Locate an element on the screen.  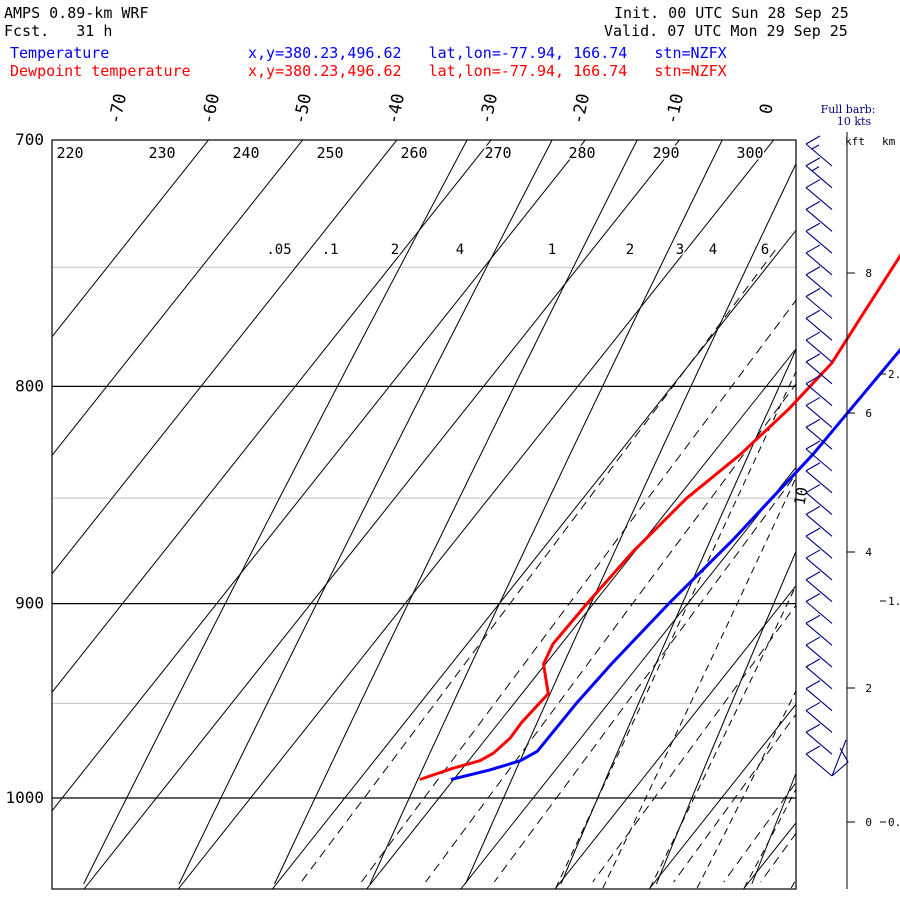
km-tick-label: 0. is located at coordinates (894, 822).